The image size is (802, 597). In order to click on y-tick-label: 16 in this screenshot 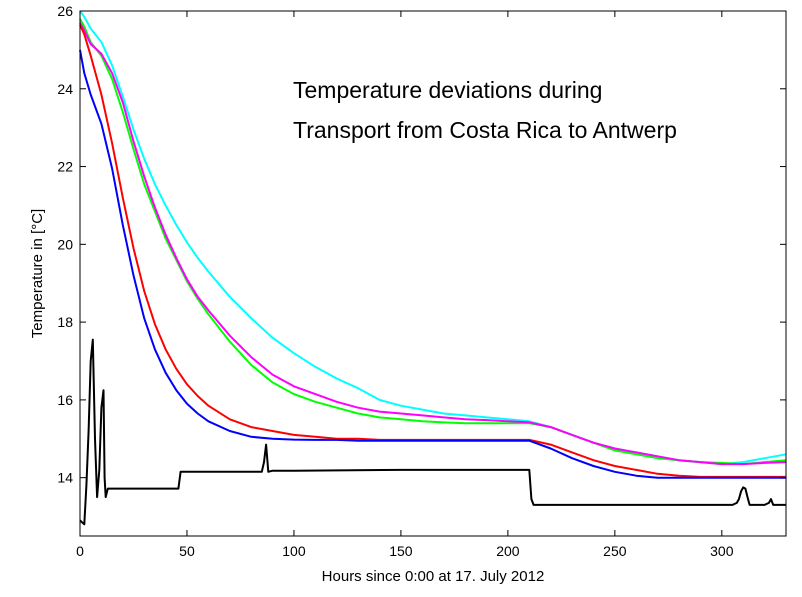, I will do `click(65, 400)`.